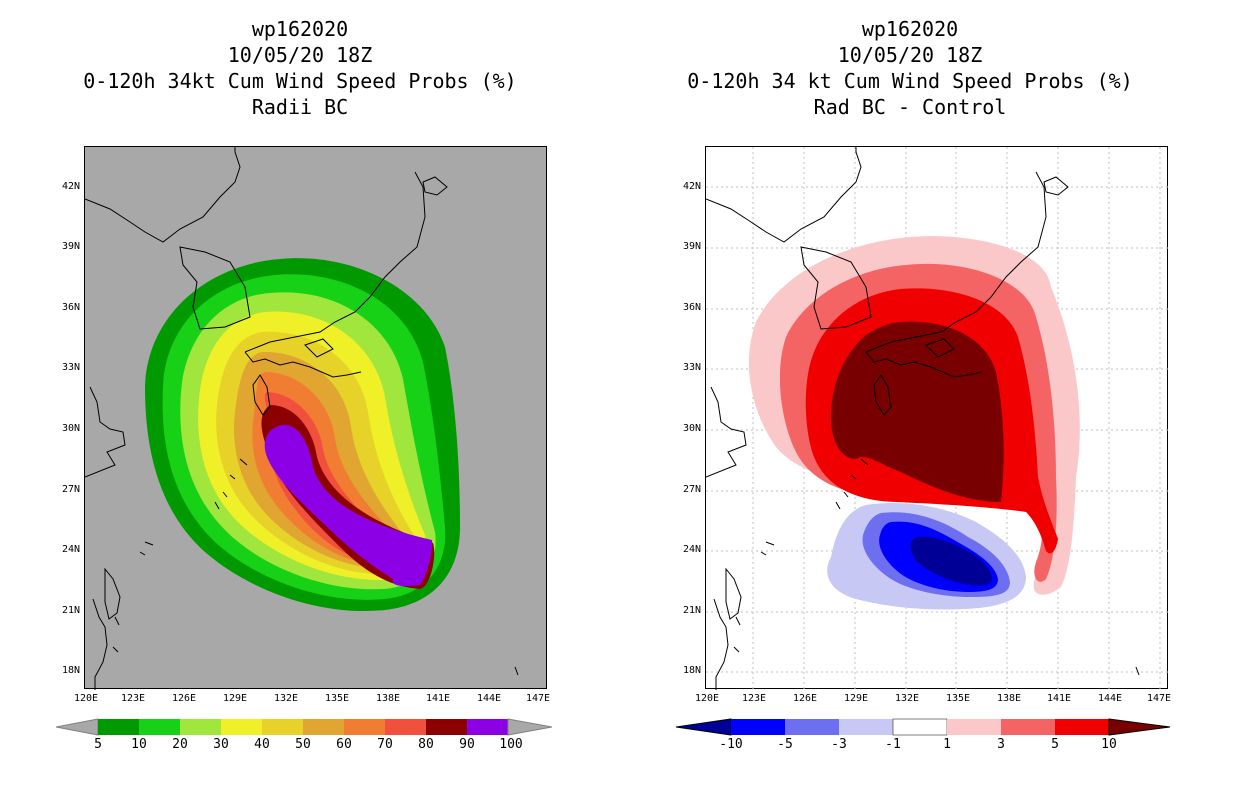  What do you see at coordinates (1001, 744) in the screenshot?
I see `colorbar-label: 3` at bounding box center [1001, 744].